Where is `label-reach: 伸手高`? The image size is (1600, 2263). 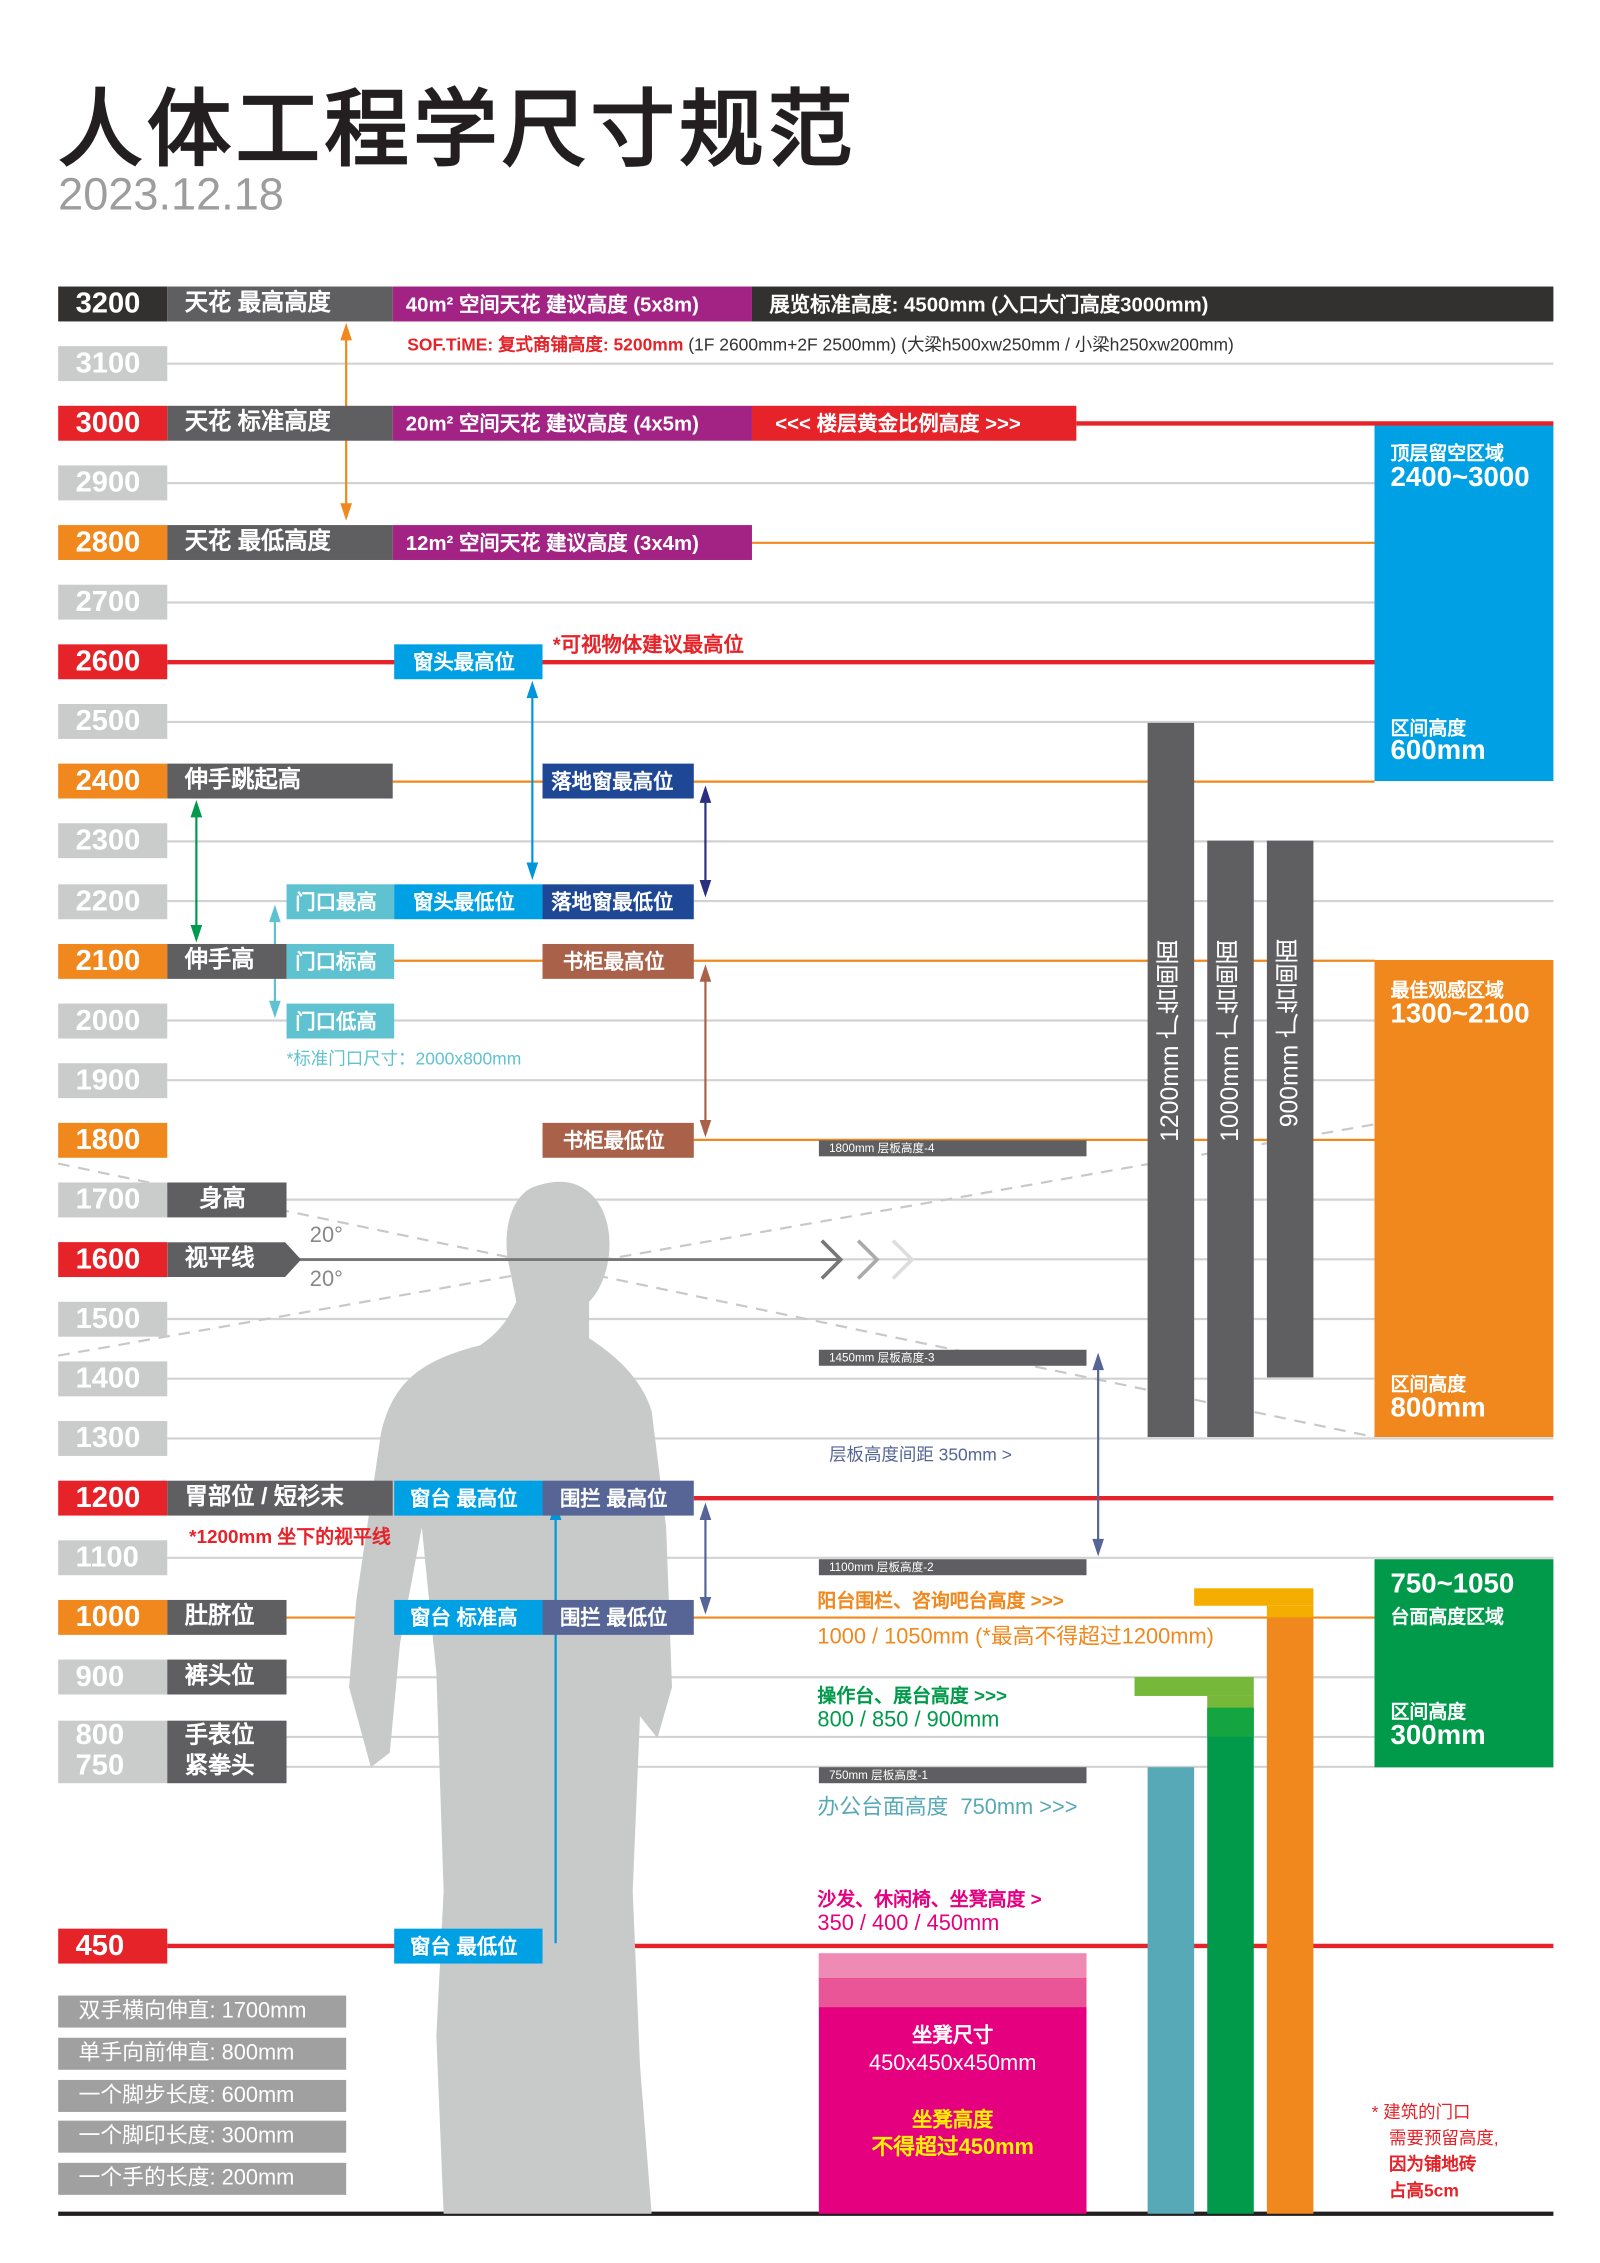
label-reach: 伸手高 is located at coordinates (227, 961).